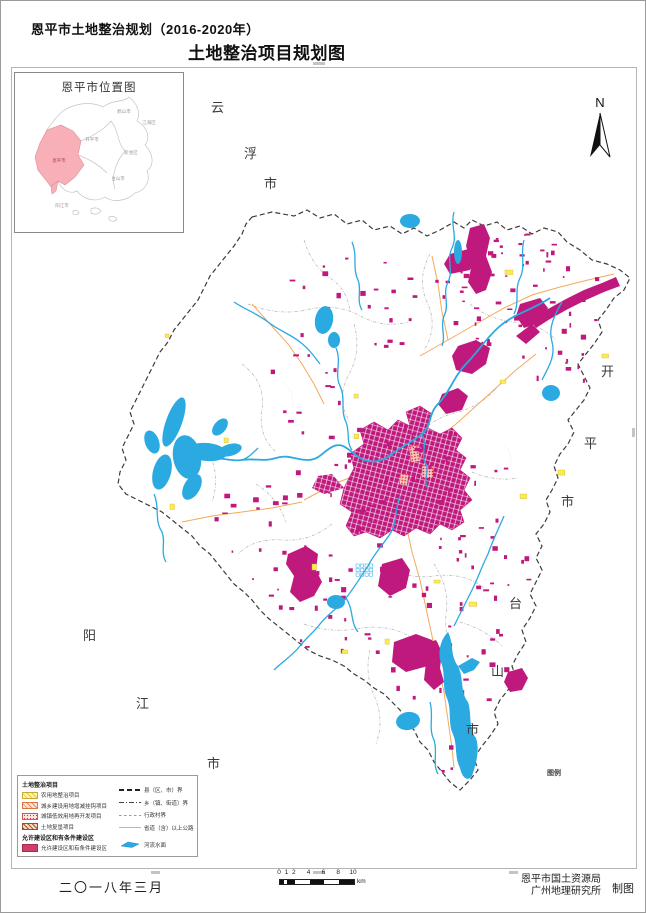 Image resolution: width=646 pixels, height=913 pixels. What do you see at coordinates (595, 135) in the screenshot?
I see `north-arrow-left-half` at bounding box center [595, 135].